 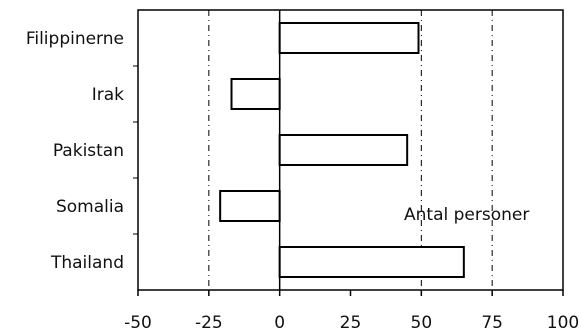 I want to click on x-tick-label: -25, so click(x=209, y=322).